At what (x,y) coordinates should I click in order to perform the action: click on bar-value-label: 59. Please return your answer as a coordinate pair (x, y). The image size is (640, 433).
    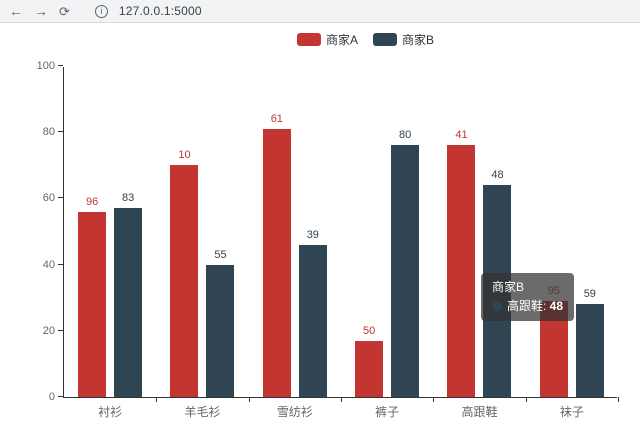
    Looking at the image, I should click on (589, 294).